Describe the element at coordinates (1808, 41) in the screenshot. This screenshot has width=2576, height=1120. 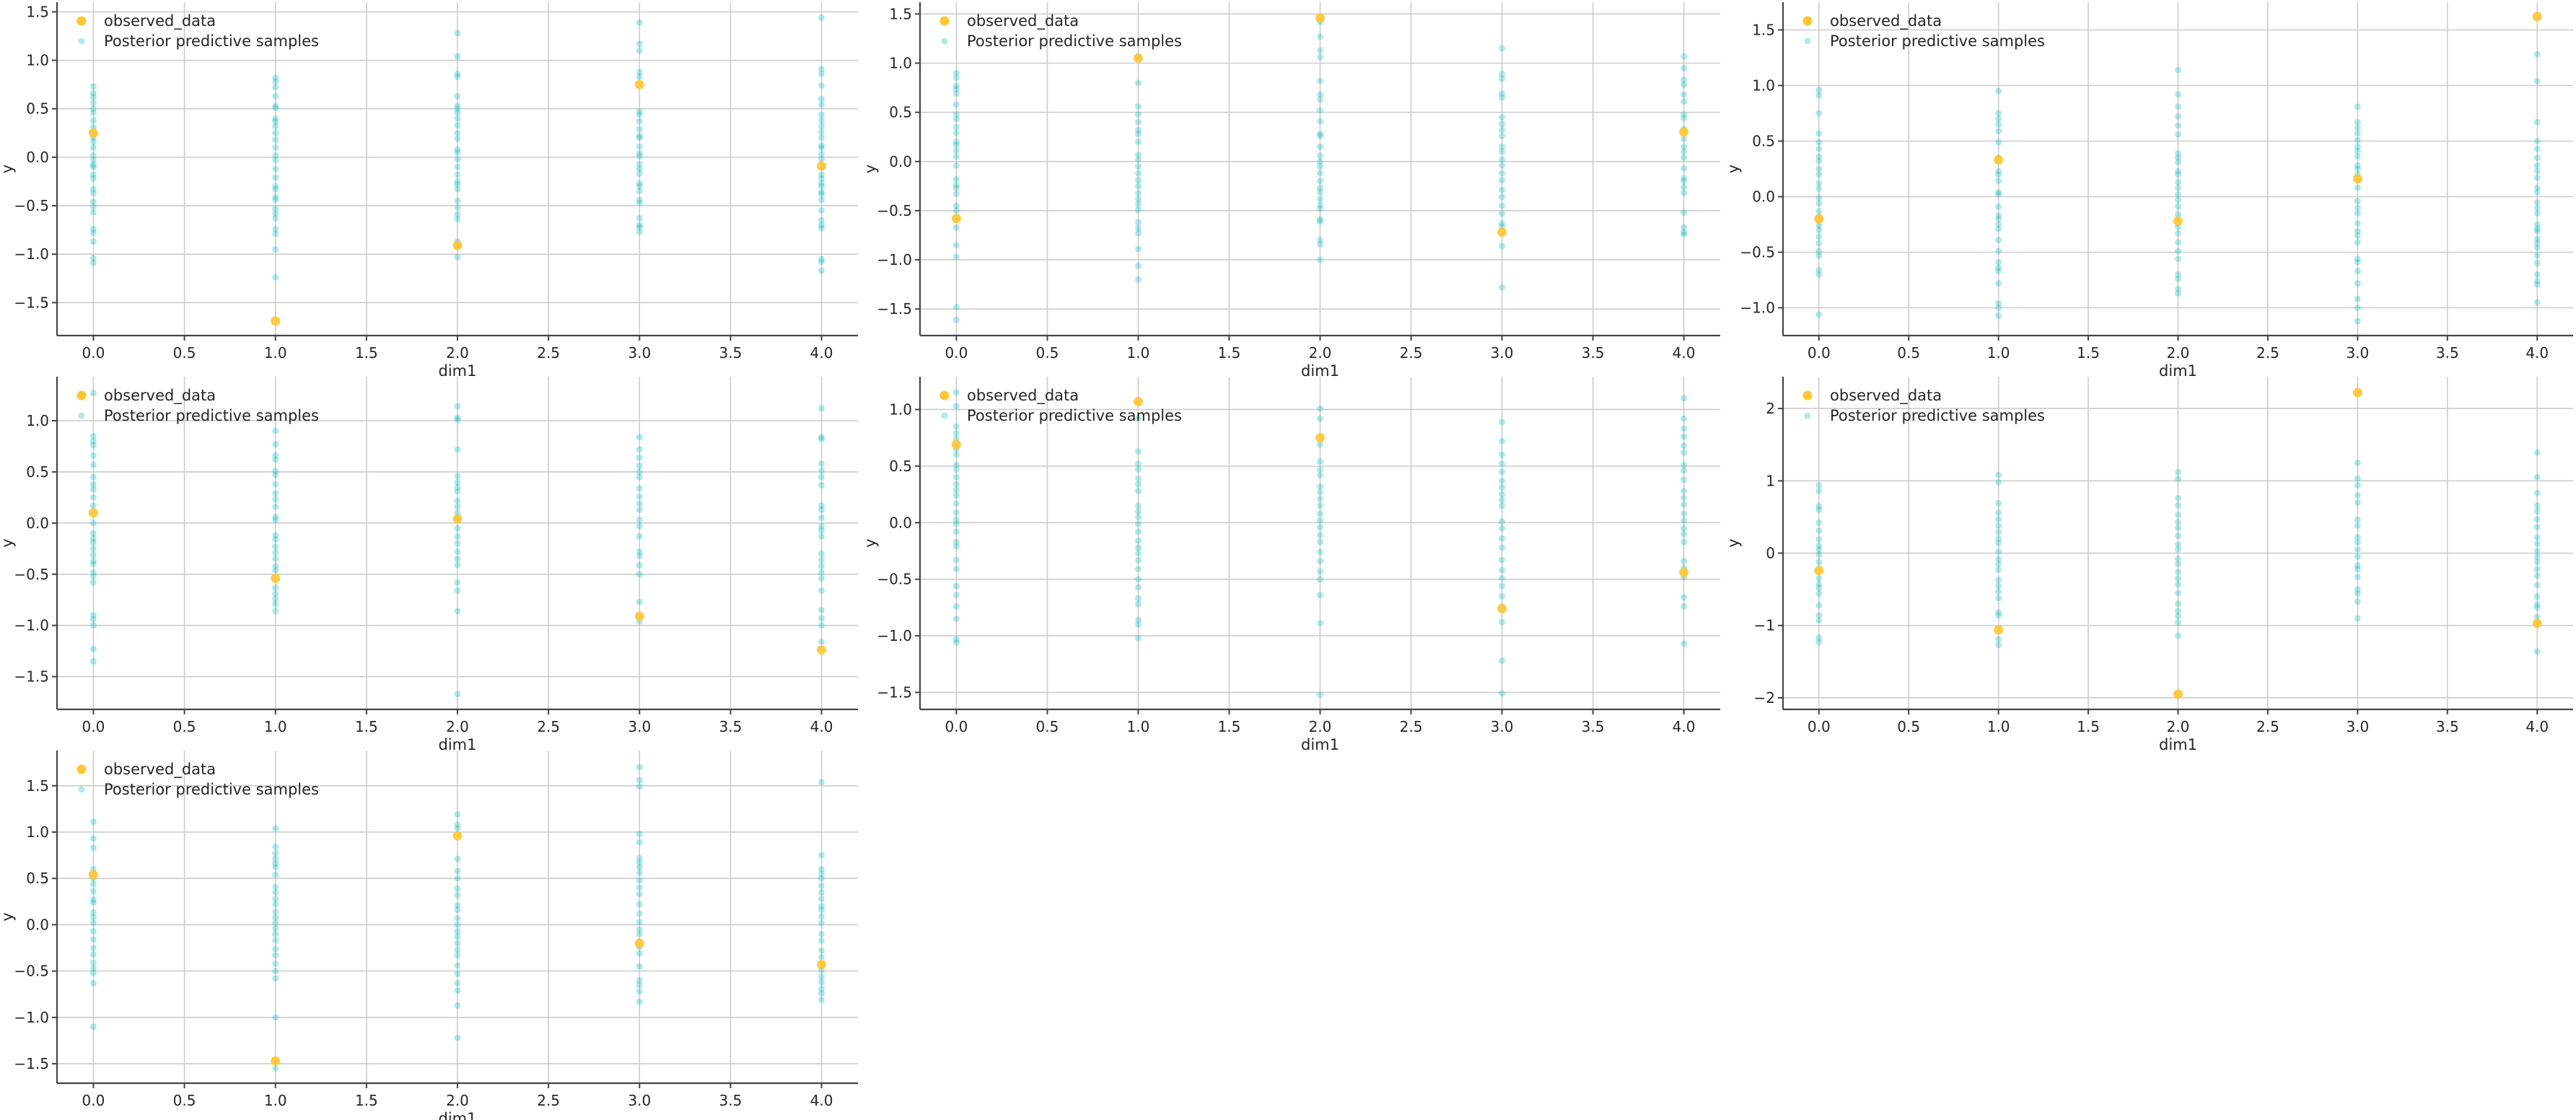
I see `legend-marker-posterior` at that location.